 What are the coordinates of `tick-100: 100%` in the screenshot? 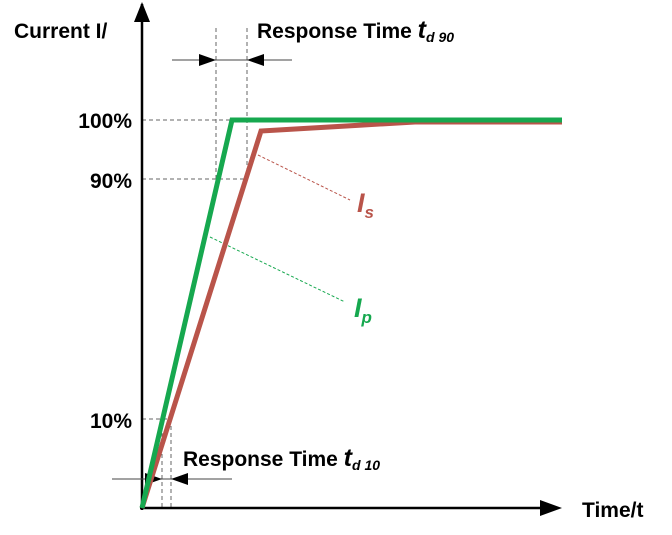 It's located at (105, 121).